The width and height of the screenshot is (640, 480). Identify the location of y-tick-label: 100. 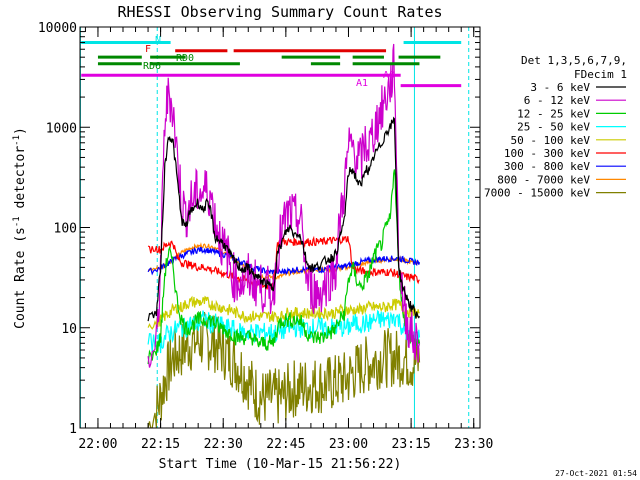
(65, 229).